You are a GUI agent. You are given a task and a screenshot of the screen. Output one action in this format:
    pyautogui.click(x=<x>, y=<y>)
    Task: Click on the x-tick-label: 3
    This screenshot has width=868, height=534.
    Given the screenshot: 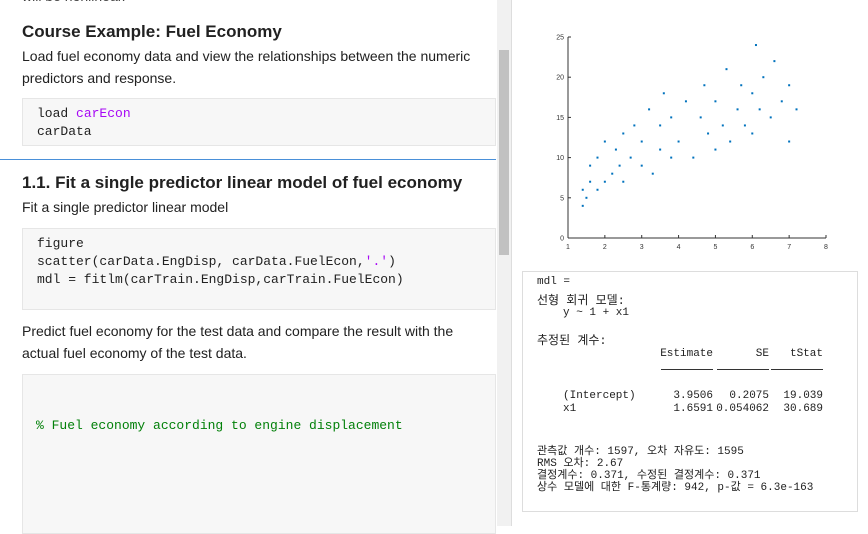 What is the action you would take?
    pyautogui.click(x=642, y=247)
    